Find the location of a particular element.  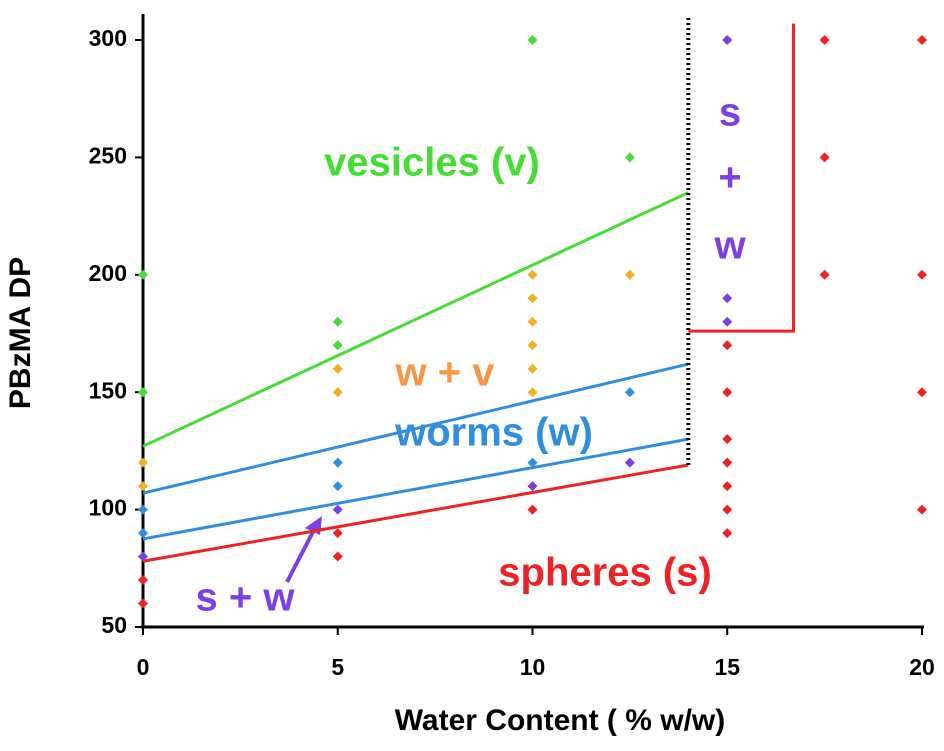

y-tick-label: 150 is located at coordinates (108, 390).